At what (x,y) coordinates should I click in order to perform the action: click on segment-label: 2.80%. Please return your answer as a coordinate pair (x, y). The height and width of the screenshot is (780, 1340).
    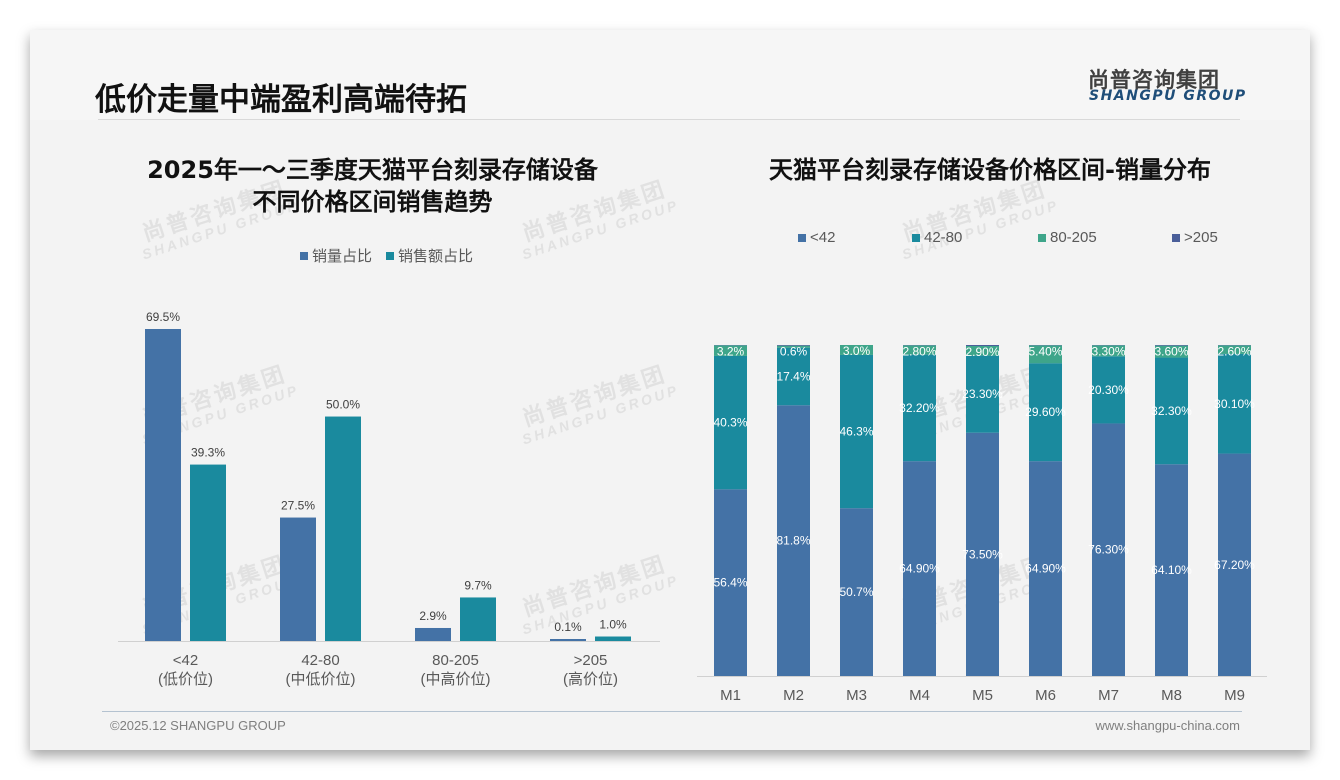
    Looking at the image, I should click on (919, 351).